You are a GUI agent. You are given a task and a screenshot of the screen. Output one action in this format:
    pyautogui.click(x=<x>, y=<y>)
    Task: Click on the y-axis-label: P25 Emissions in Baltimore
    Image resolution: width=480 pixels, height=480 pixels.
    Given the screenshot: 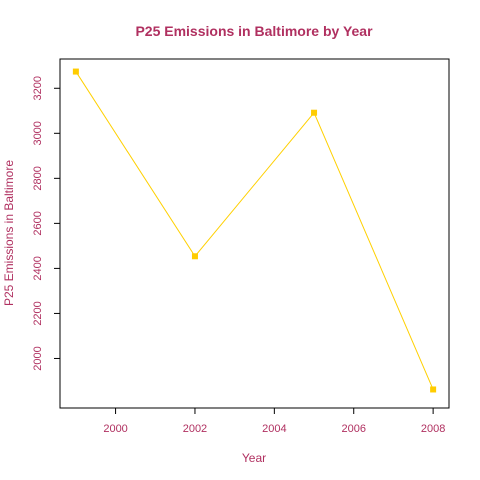 What is the action you would take?
    pyautogui.click(x=9, y=233)
    